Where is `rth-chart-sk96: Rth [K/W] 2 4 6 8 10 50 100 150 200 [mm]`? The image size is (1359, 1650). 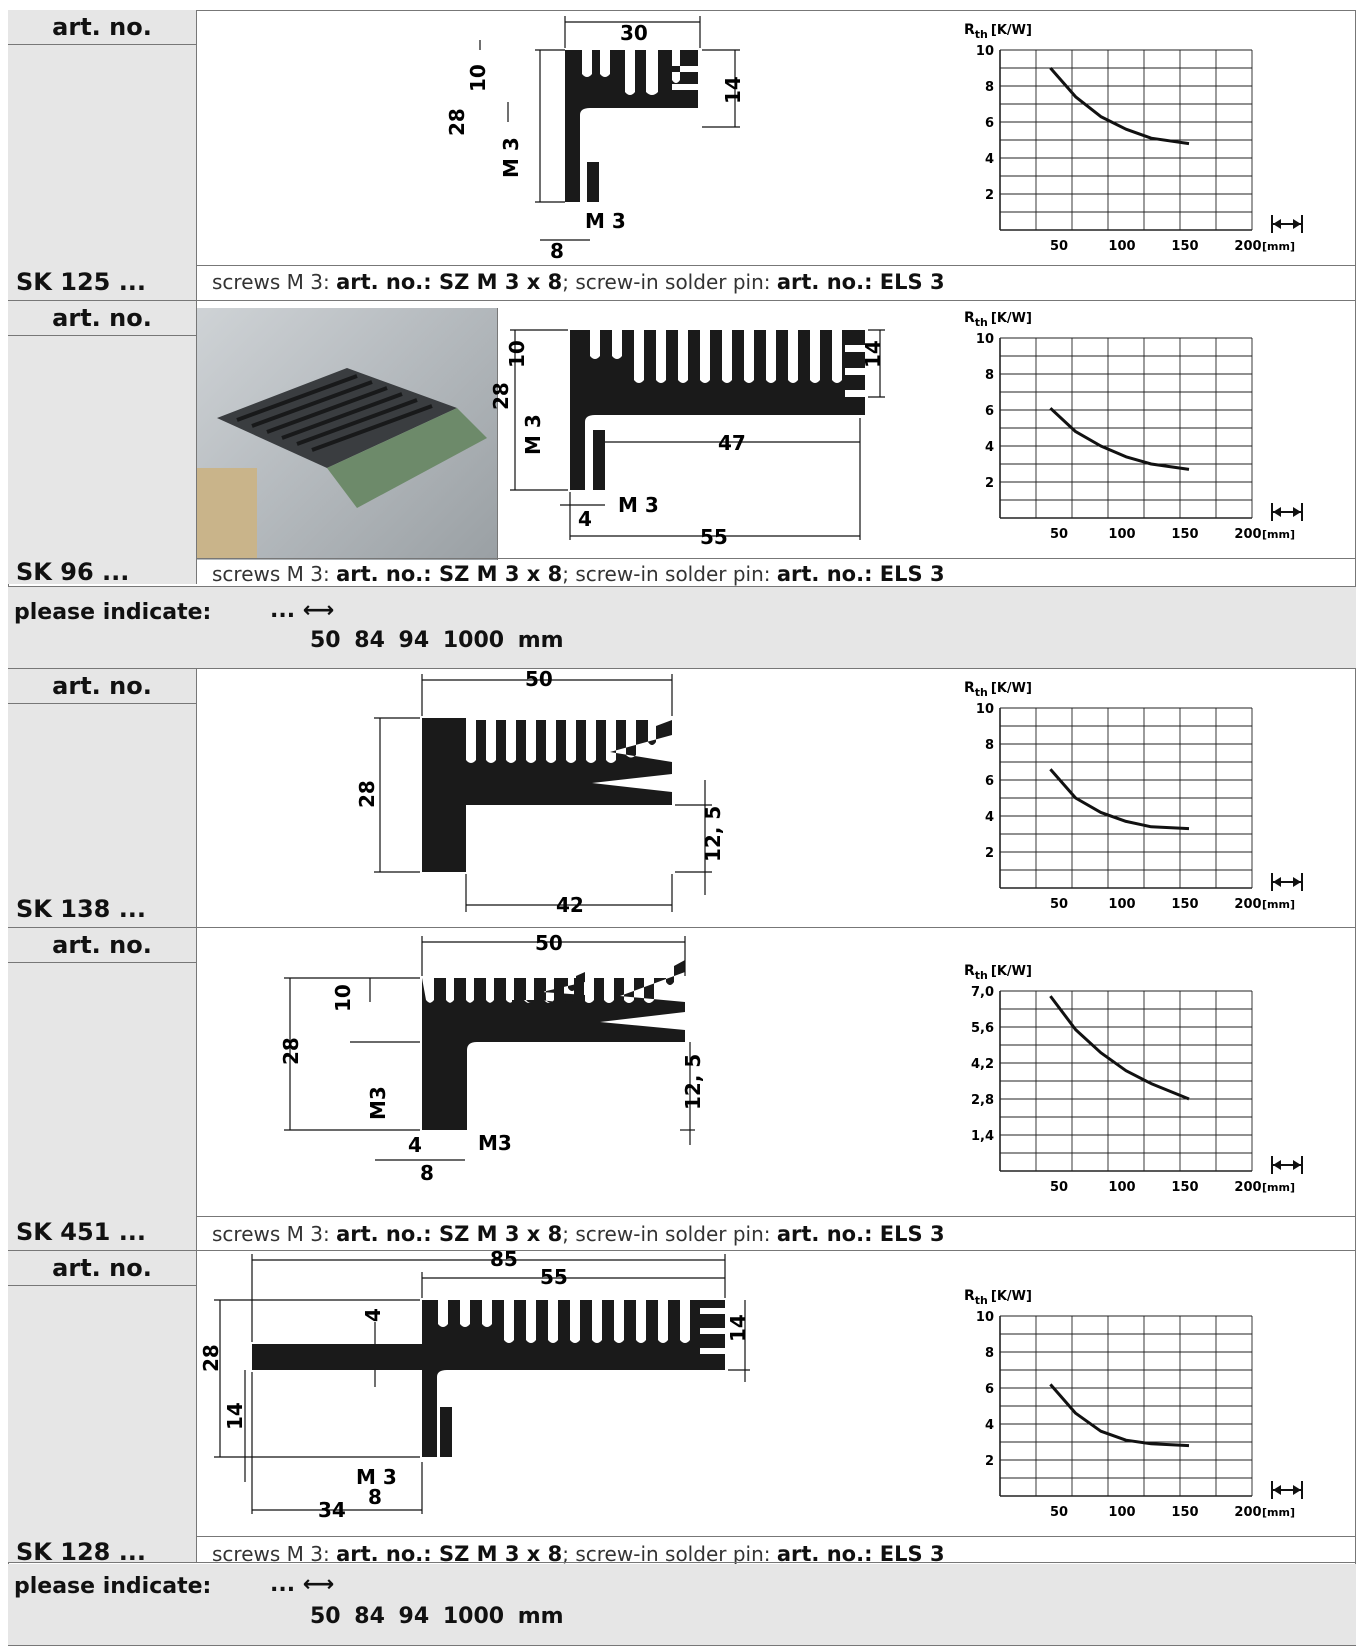 rth-chart-sk96: Rth [K/W] 2 4 6 8 10 50 100 150 200 [mm] is located at coordinates (1133, 426).